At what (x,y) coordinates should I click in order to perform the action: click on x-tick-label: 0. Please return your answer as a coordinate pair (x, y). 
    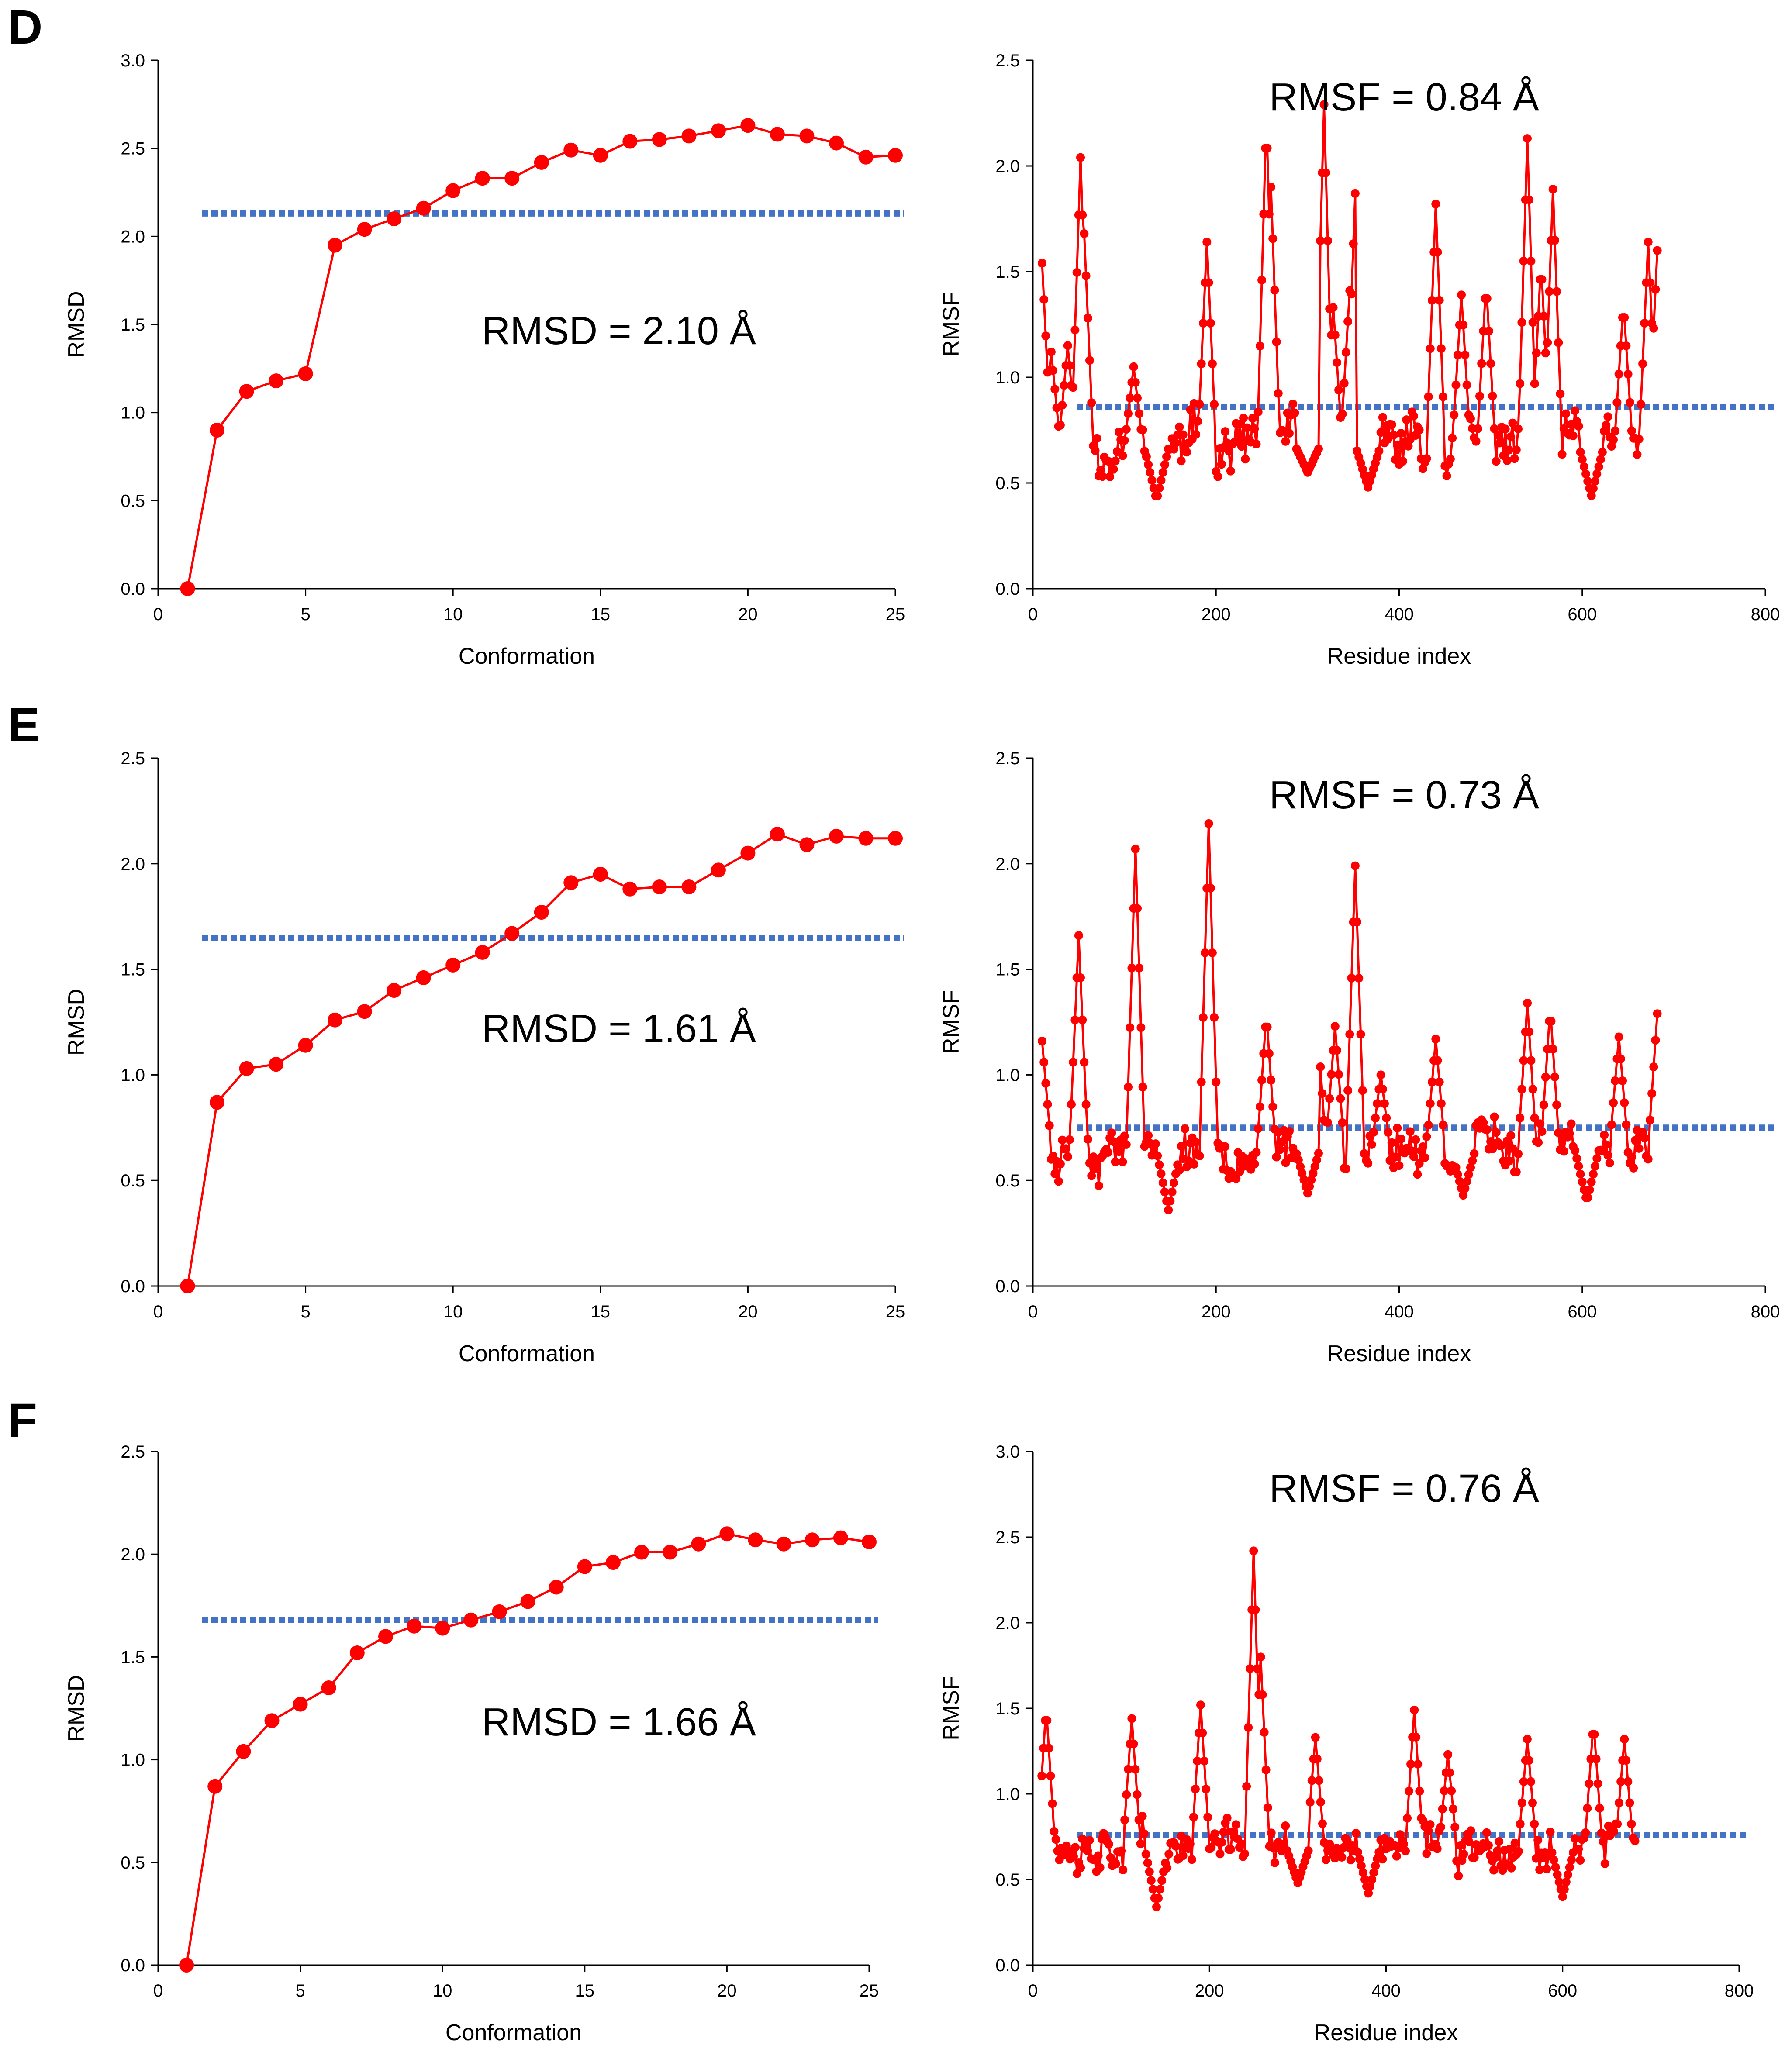
    Looking at the image, I should click on (158, 1311).